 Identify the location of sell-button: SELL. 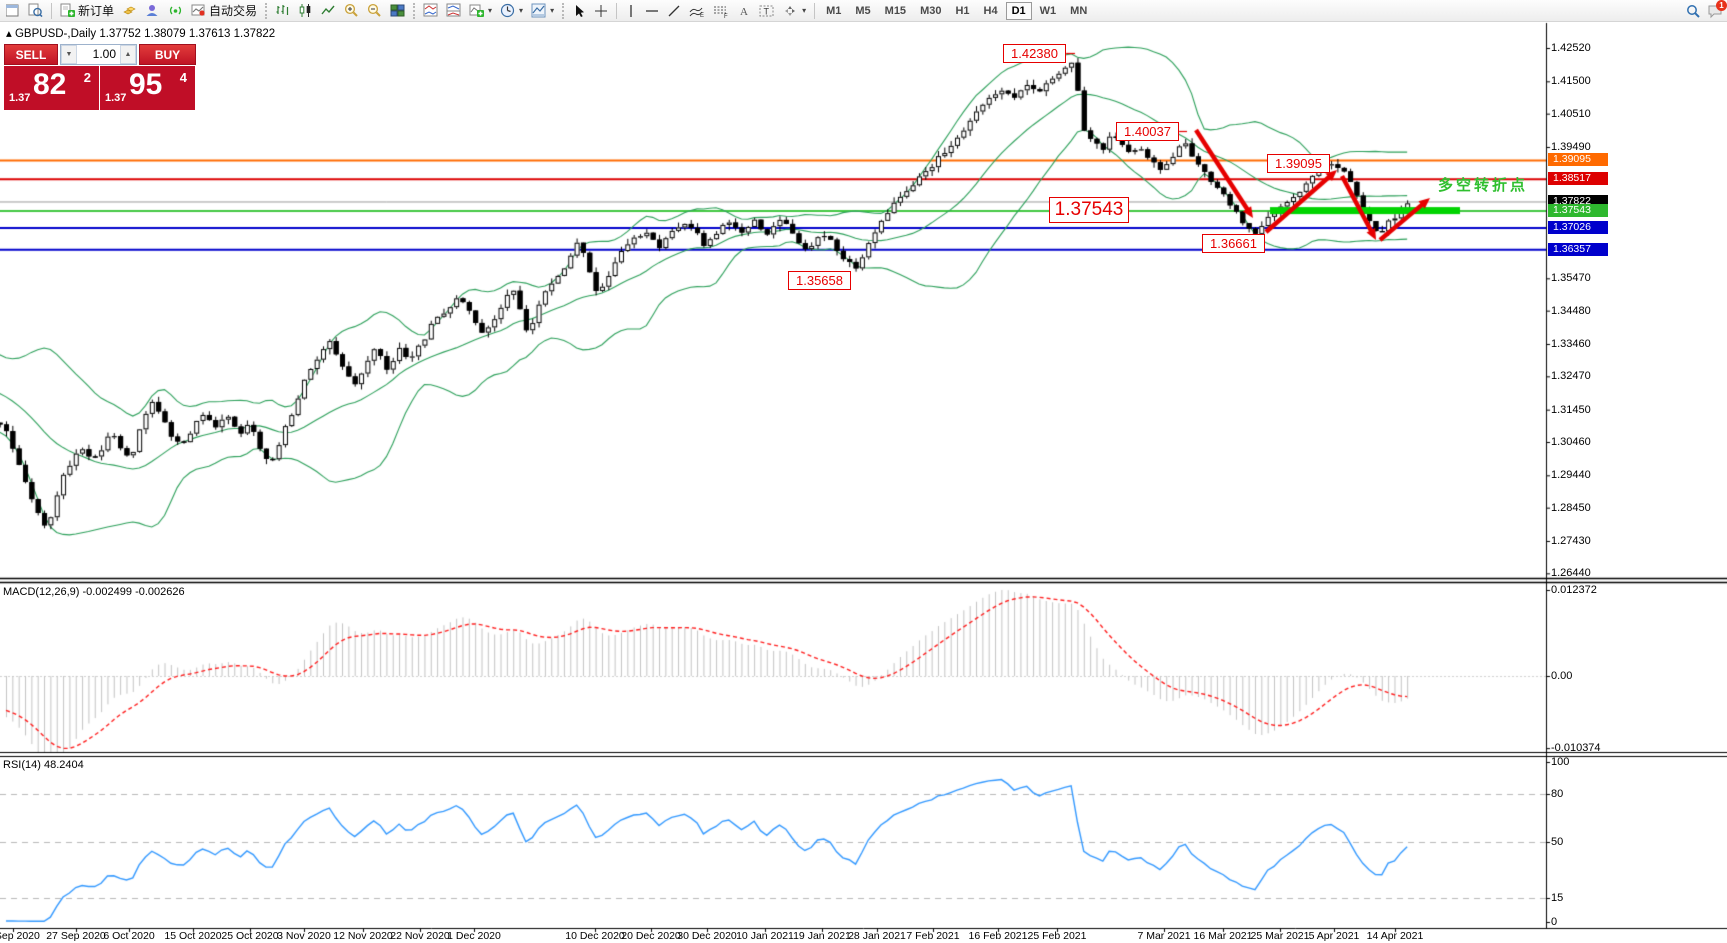
(31, 54).